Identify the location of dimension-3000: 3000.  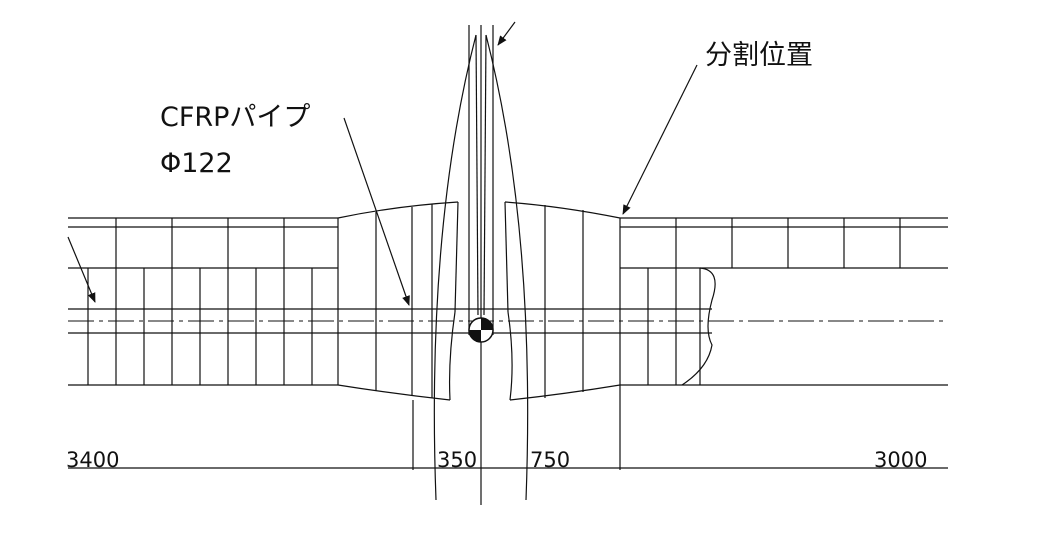
(901, 460).